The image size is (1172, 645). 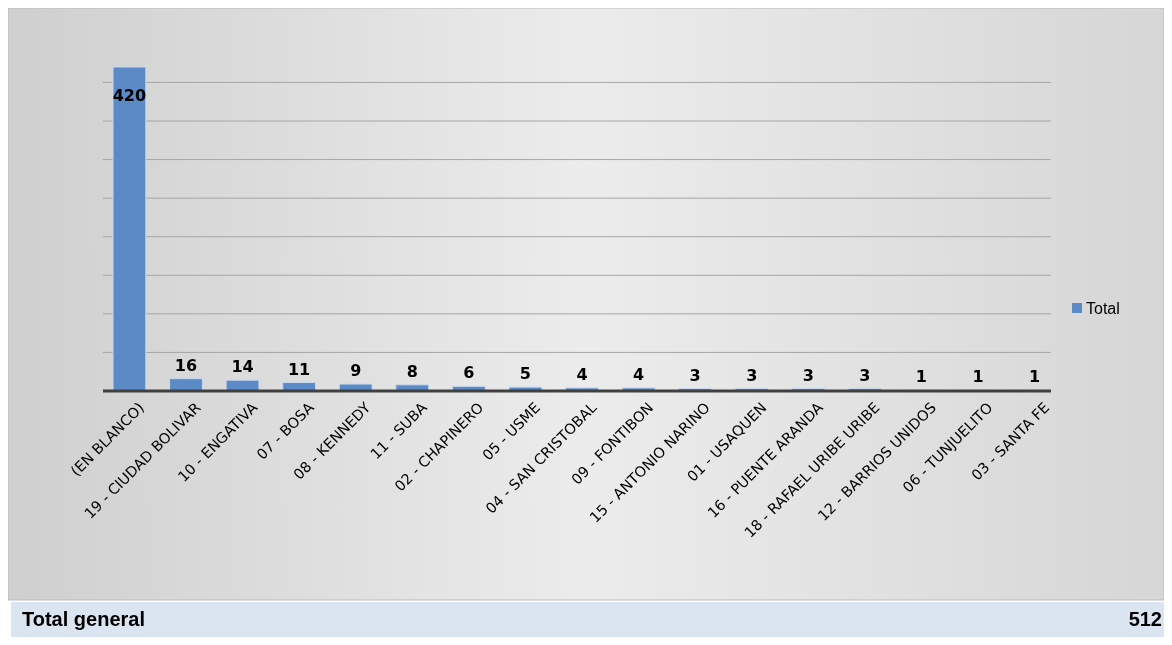 What do you see at coordinates (412, 371) in the screenshot?
I see `data-label: 8` at bounding box center [412, 371].